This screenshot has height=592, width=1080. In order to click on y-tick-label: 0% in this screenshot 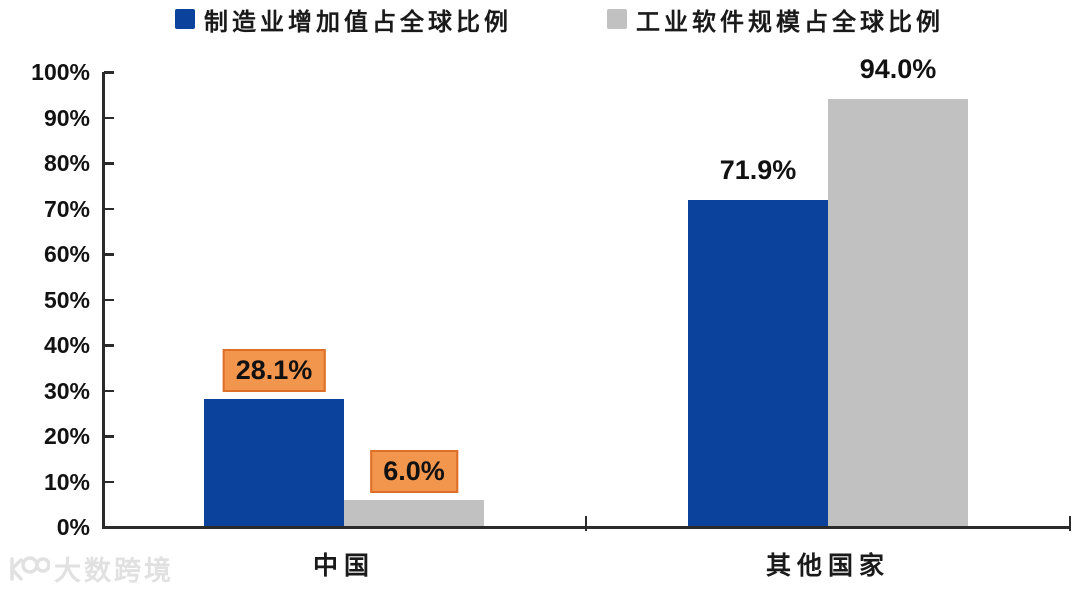, I will do `click(73, 527)`.